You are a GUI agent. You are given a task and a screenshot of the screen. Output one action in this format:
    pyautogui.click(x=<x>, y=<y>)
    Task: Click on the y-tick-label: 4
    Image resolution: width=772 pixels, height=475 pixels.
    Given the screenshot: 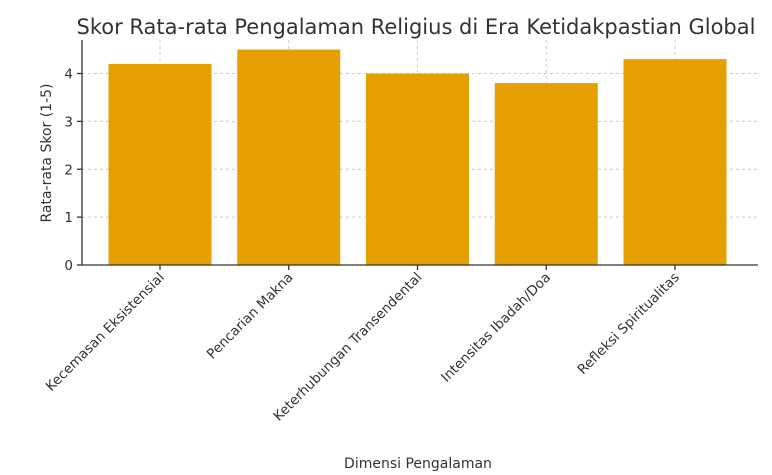 What is the action you would take?
    pyautogui.click(x=68, y=75)
    